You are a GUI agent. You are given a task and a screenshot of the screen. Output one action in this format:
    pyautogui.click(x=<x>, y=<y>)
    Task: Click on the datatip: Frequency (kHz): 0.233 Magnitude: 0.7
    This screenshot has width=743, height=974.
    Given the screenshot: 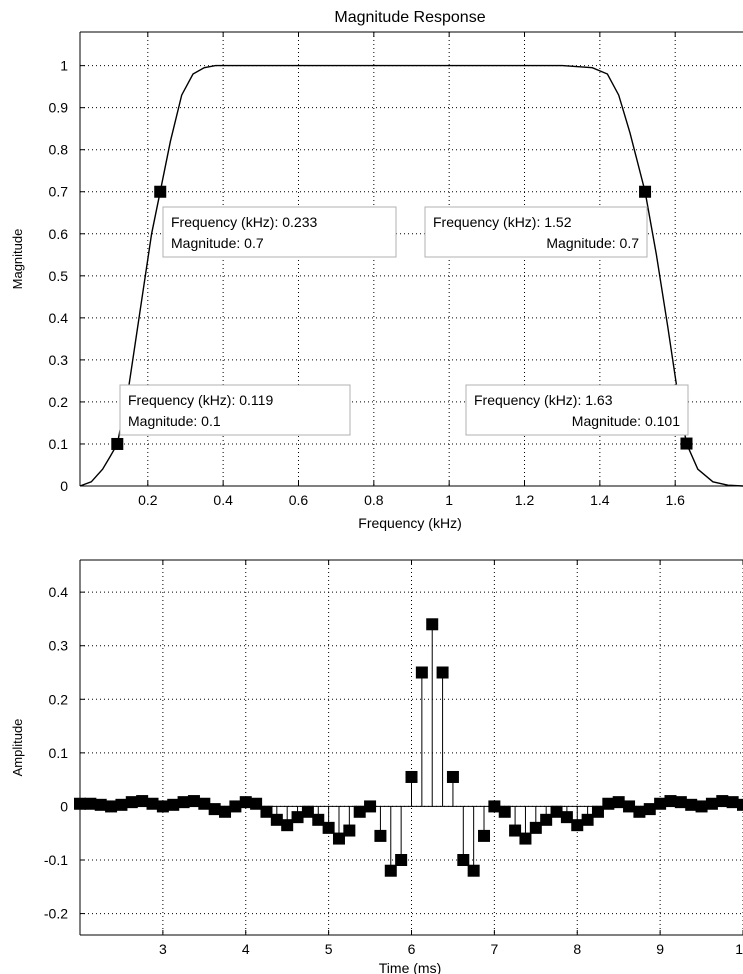 What is the action you would take?
    pyautogui.click(x=275, y=221)
    